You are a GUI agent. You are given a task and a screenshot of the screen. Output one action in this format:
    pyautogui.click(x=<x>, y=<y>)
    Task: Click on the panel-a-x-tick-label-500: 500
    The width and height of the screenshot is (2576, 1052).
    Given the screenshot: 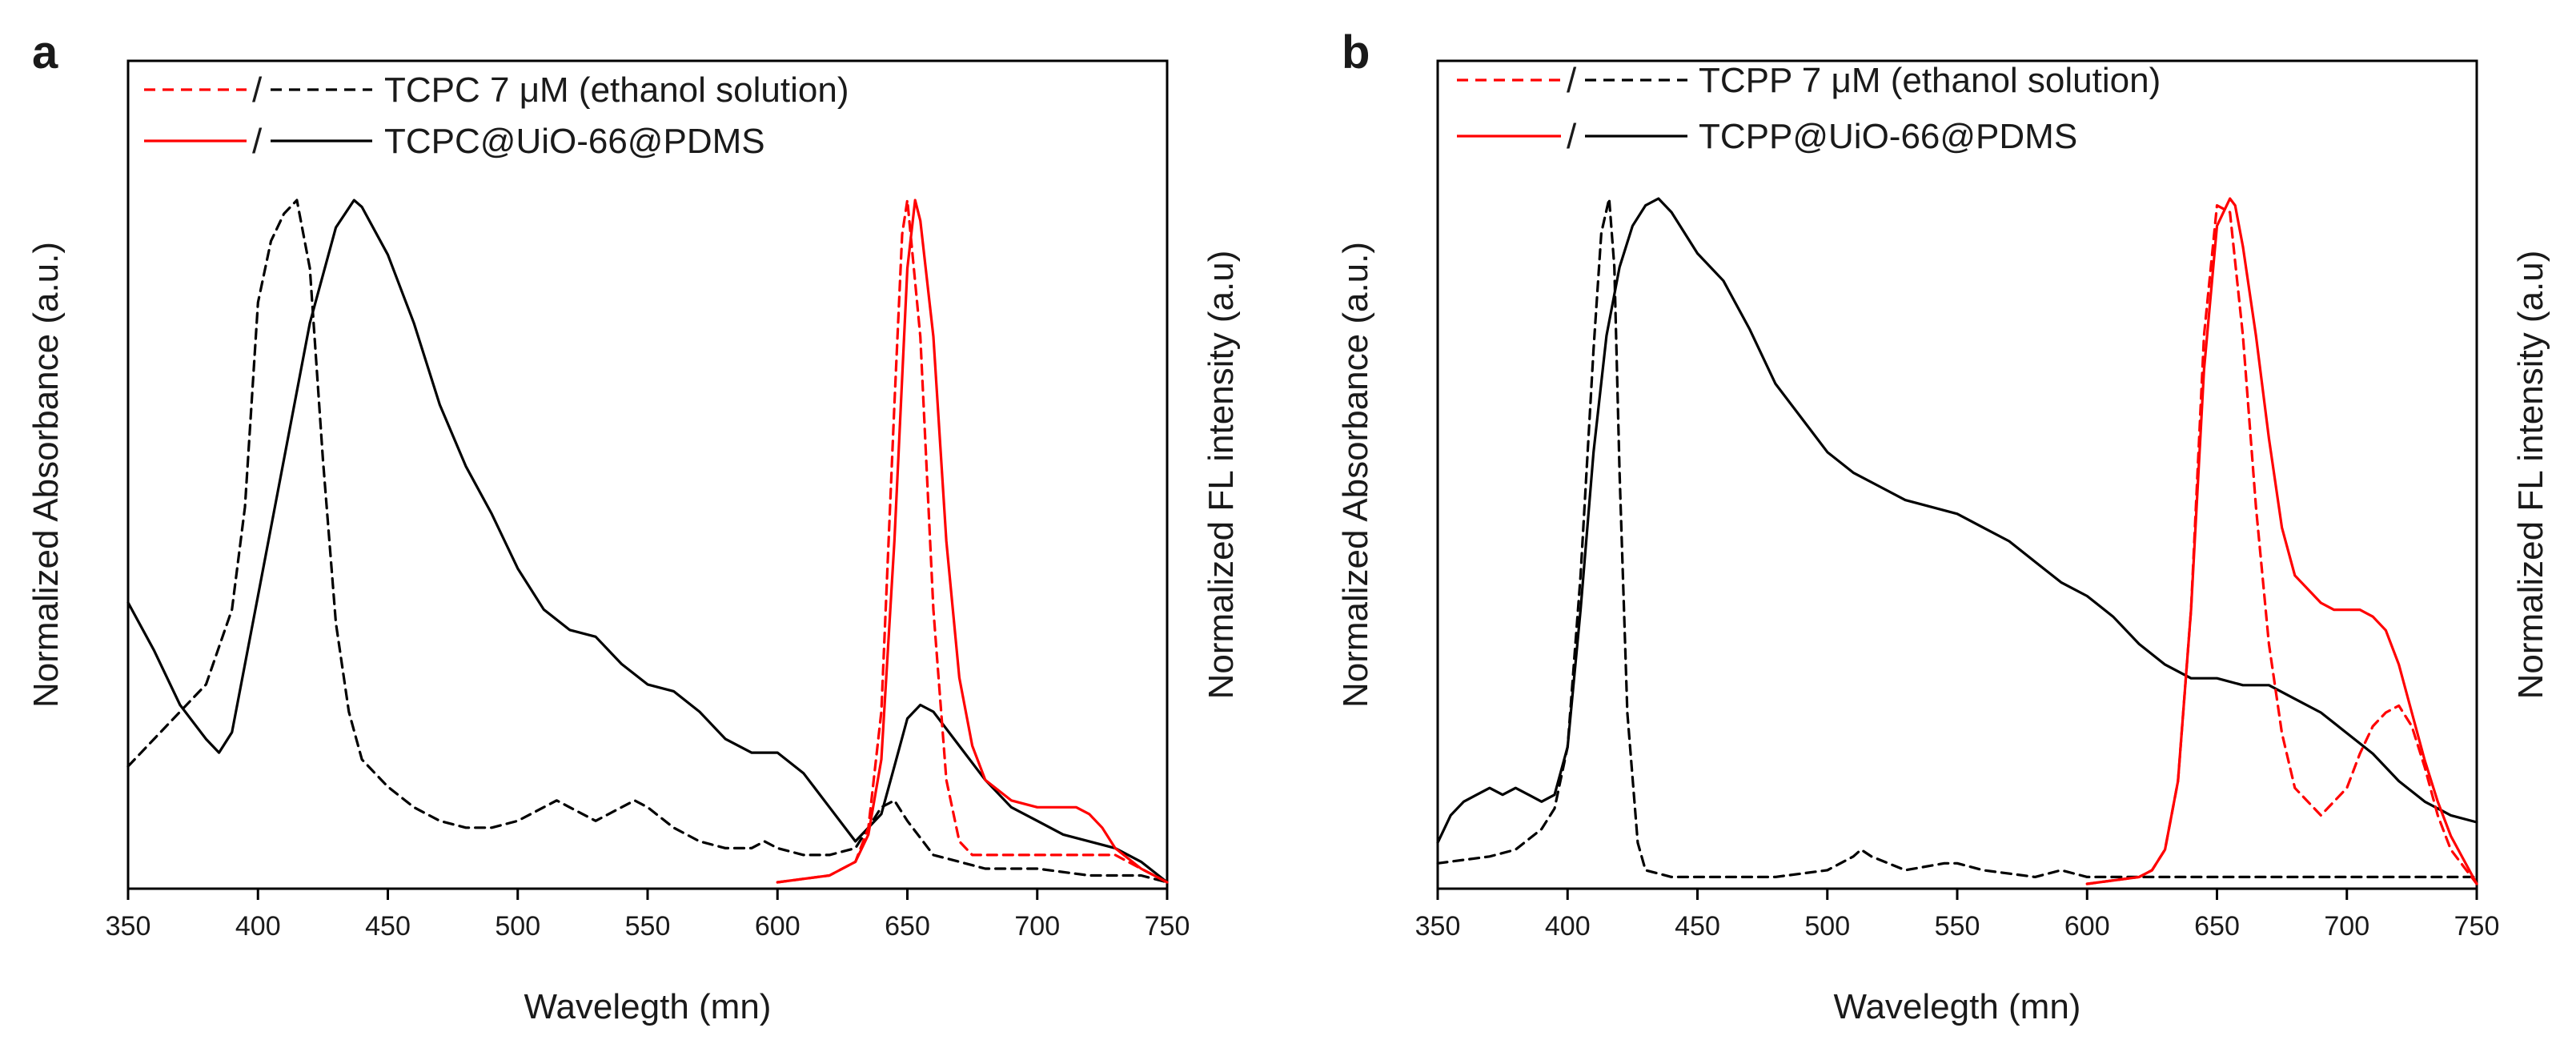 What is the action you would take?
    pyautogui.click(x=518, y=926)
    